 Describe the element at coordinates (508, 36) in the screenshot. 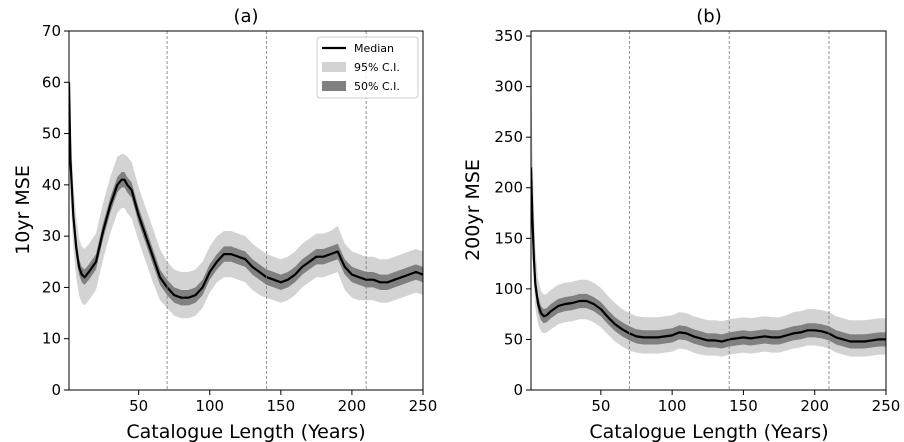

I see `panel-b-y-tick-label-350: 350` at that location.